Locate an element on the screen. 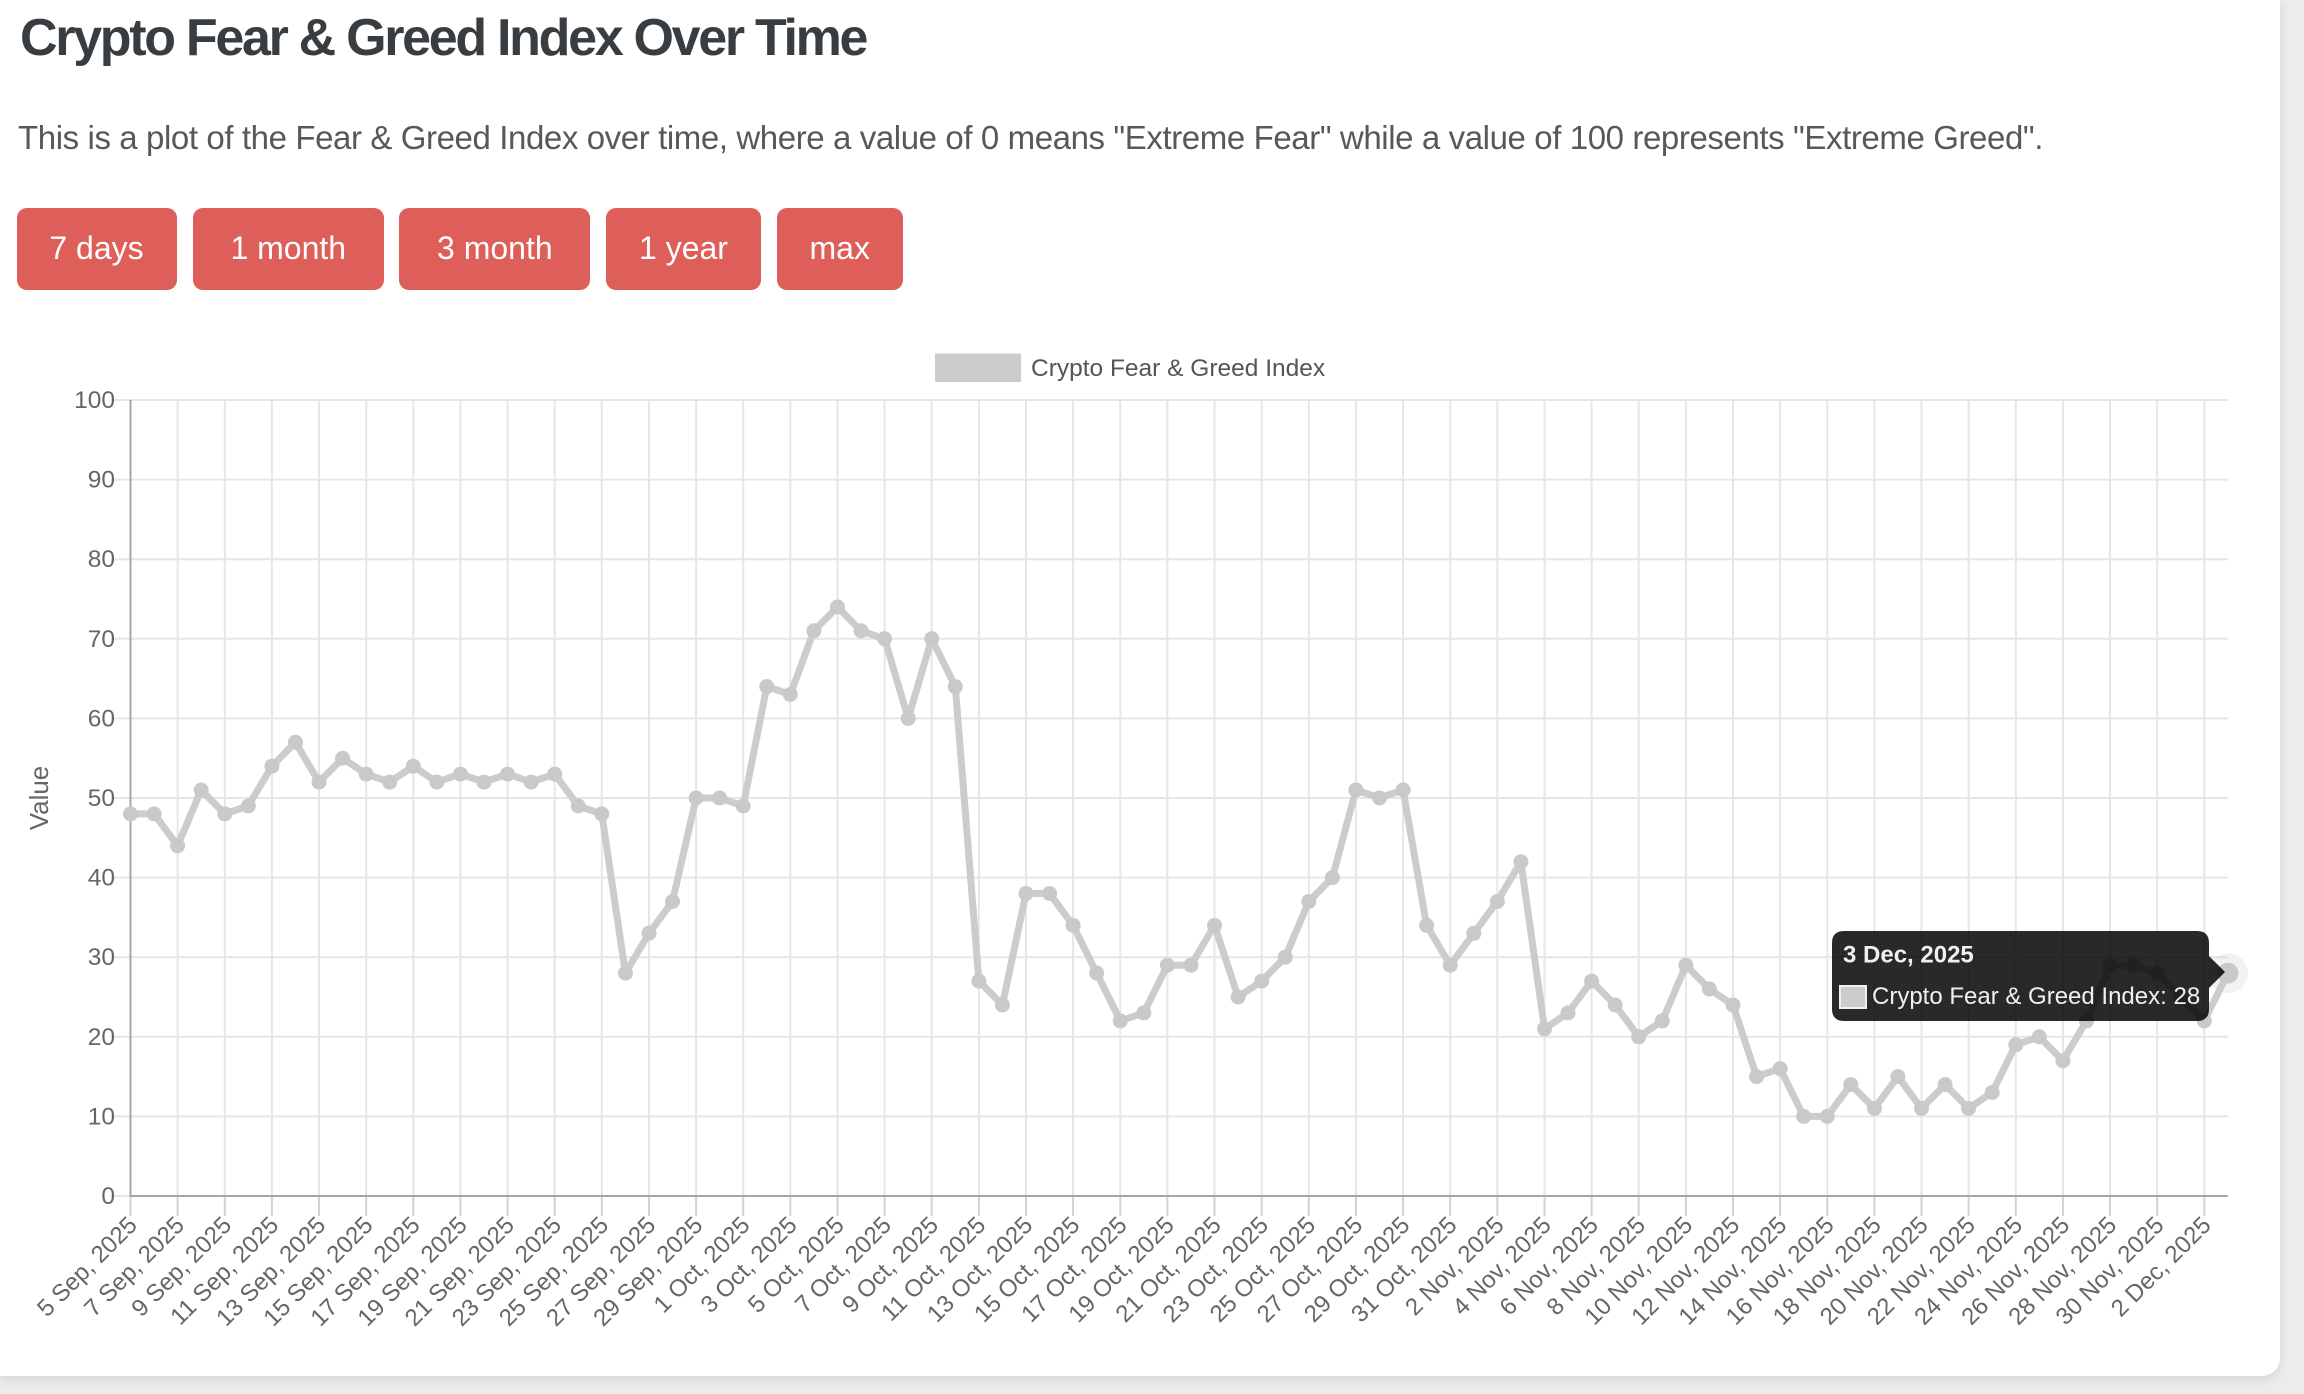  svg-text: 0 is located at coordinates (108, 1196).